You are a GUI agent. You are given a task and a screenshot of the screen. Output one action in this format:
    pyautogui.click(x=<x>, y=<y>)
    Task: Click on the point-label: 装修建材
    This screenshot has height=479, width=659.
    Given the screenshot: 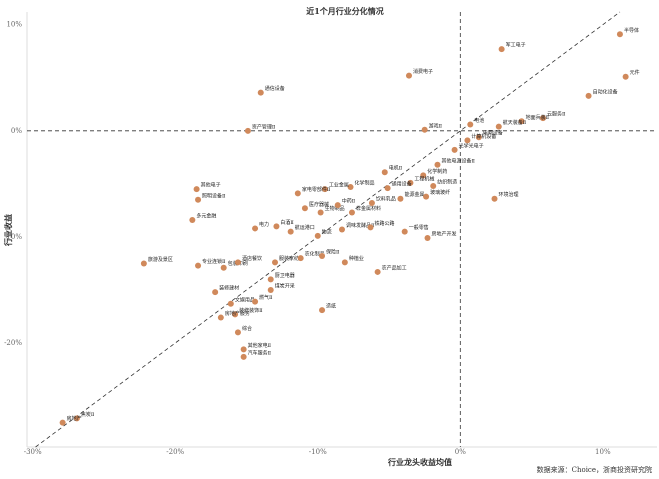 What is the action you would take?
    pyautogui.click(x=229, y=288)
    